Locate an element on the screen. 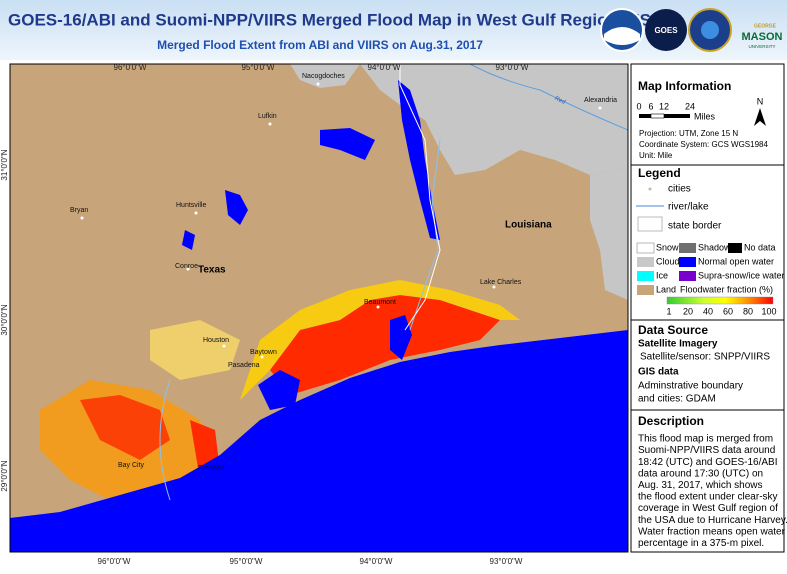  fraction-colorbar is located at coordinates (720, 300).